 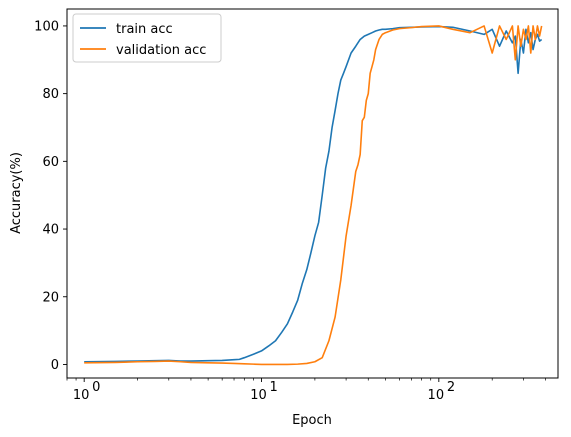 What do you see at coordinates (50, 297) in the screenshot?
I see `y-tick-label: 20` at bounding box center [50, 297].